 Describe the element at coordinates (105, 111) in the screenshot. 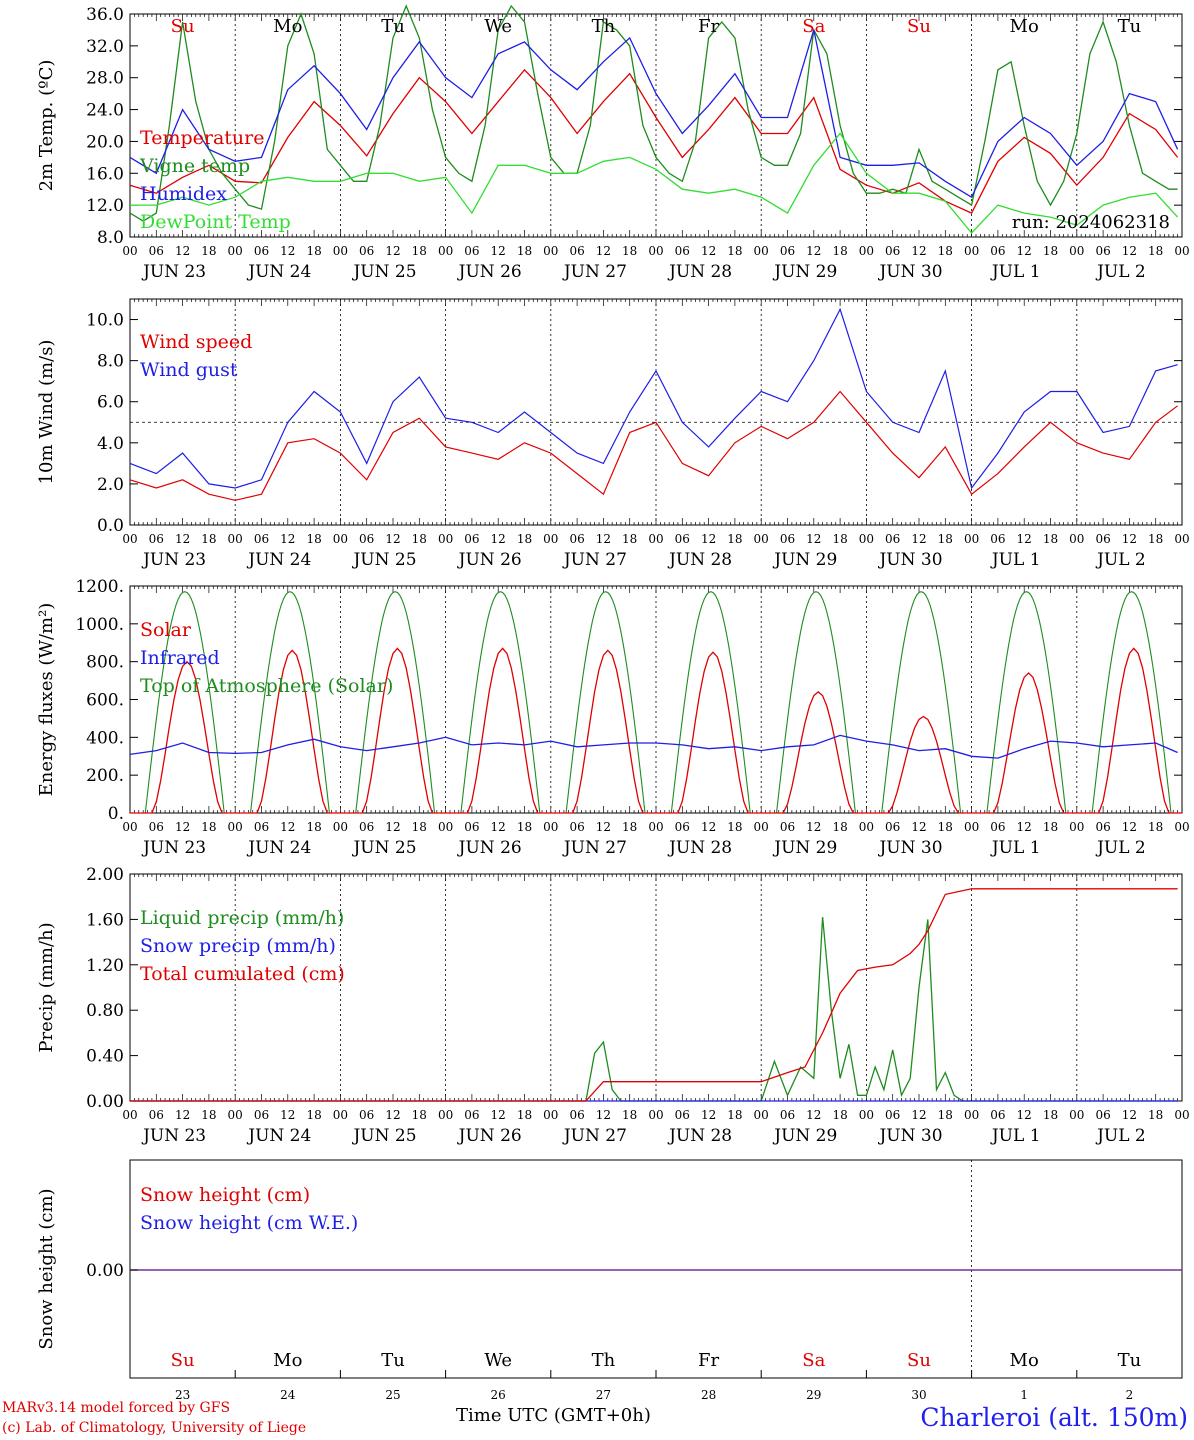

I see `y-tick-label: 24.0` at that location.